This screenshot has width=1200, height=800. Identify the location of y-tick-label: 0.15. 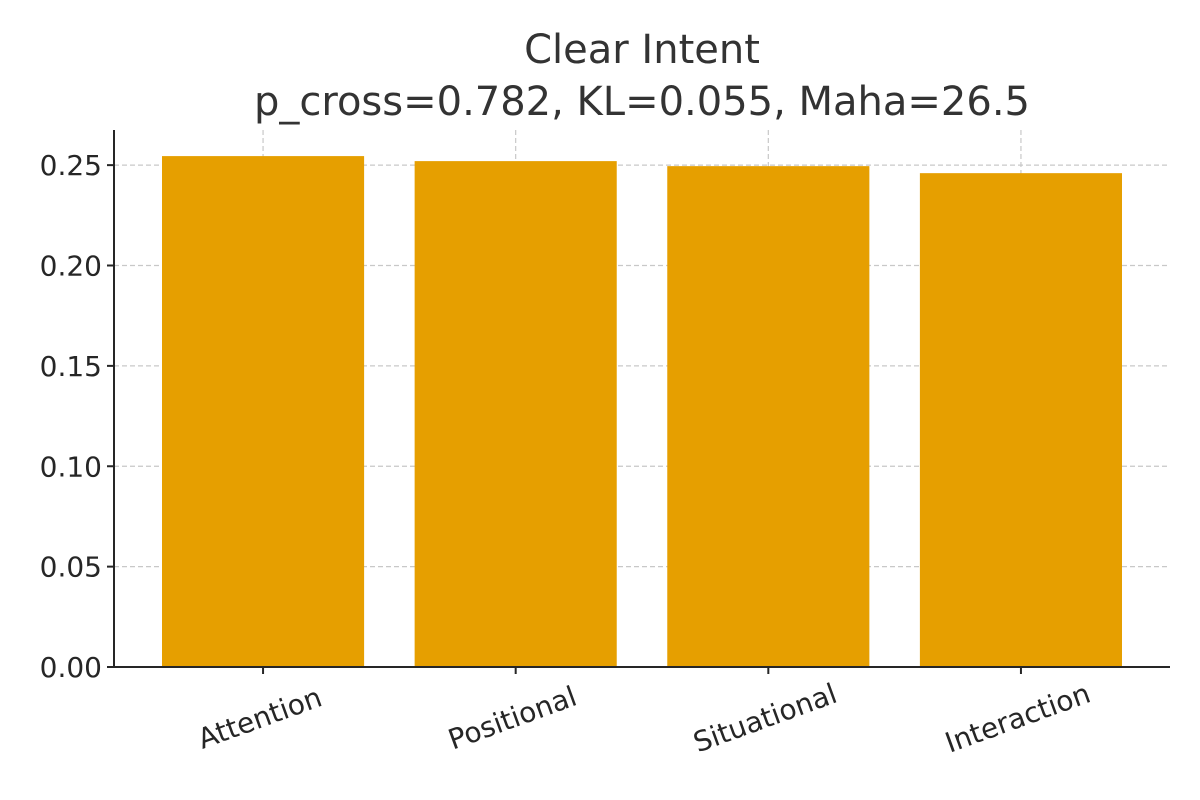
(71, 366).